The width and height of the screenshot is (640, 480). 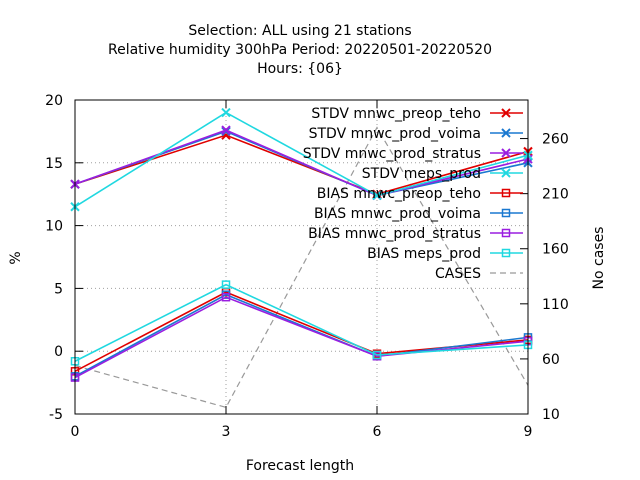 I want to click on y-tick-label: 0, so click(x=58, y=352).